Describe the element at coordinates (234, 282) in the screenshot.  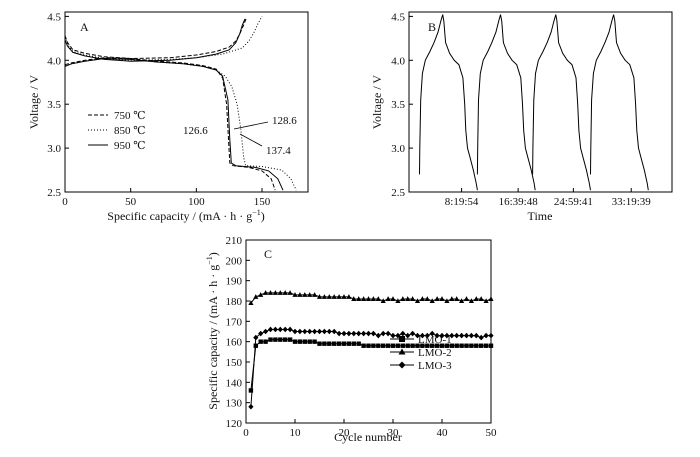
I see `y-tick-label: 190` at that location.